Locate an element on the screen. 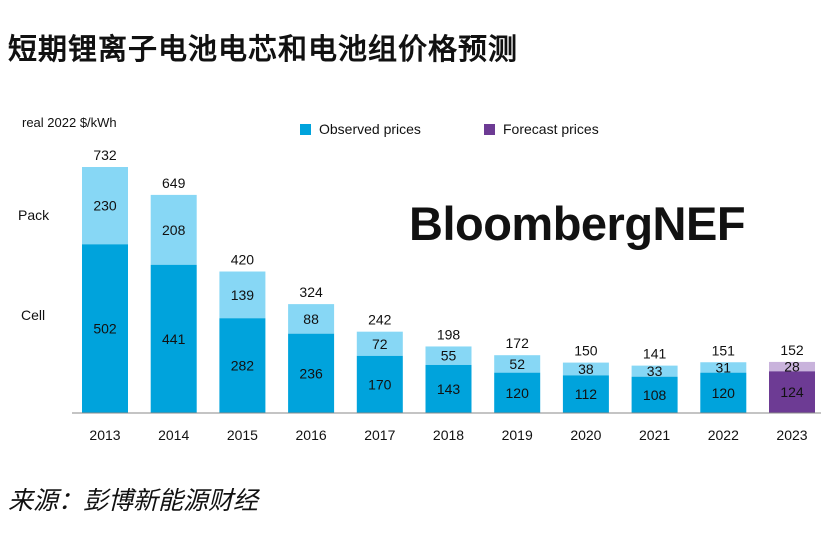  cell-value-2020: 112 is located at coordinates (586, 394).